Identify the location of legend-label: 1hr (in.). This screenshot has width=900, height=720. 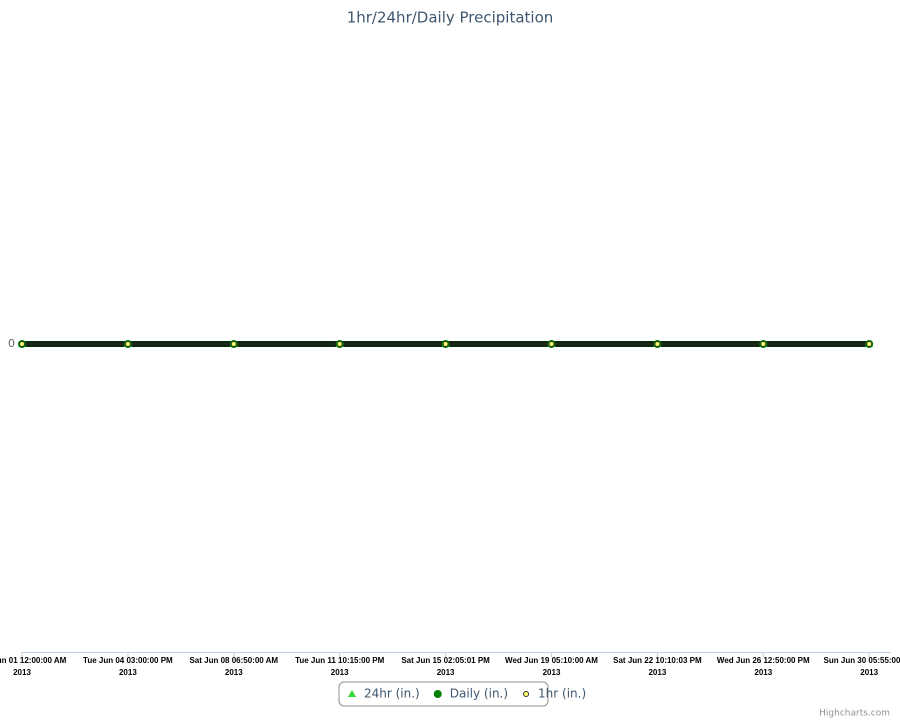
(562, 694).